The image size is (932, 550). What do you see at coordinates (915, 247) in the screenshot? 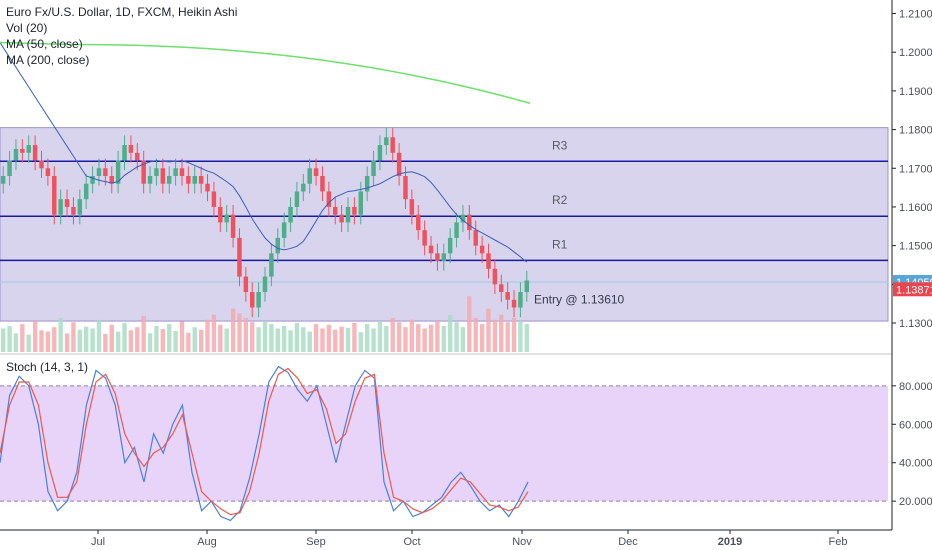
I see `price-tick-label: 1.15000` at bounding box center [915, 247].